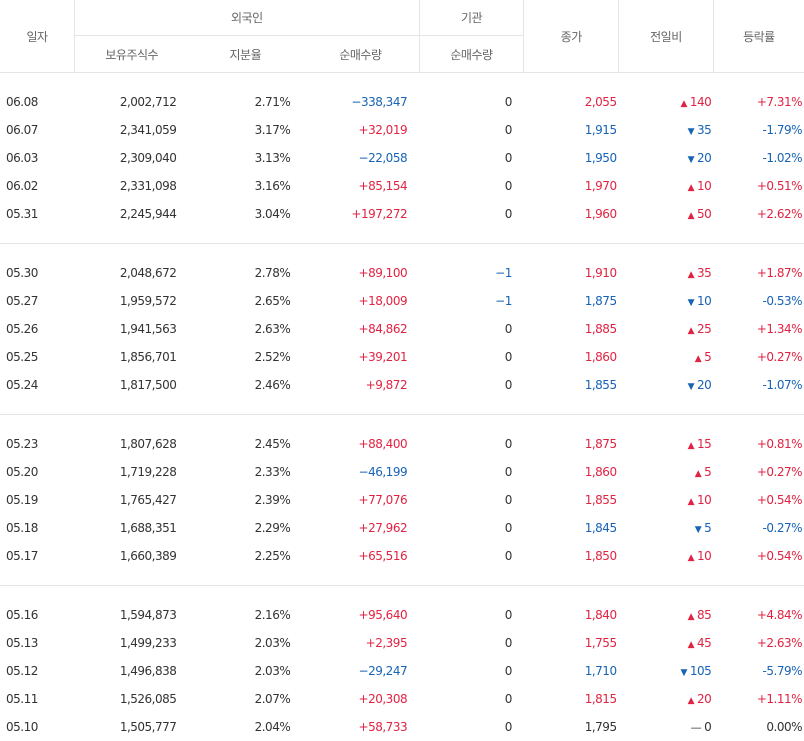  What do you see at coordinates (758, 130) in the screenshot?
I see `change-rate-cell: -1.79%` at bounding box center [758, 130].